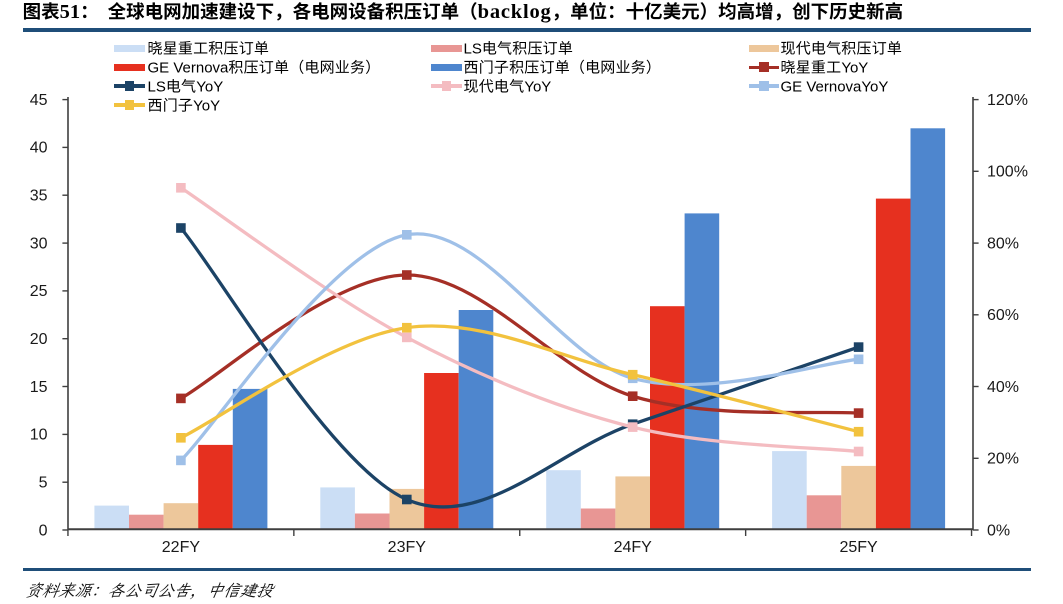 This screenshot has width=1063, height=604. What do you see at coordinates (39, 387) in the screenshot?
I see `svg-text: 15` at bounding box center [39, 387].